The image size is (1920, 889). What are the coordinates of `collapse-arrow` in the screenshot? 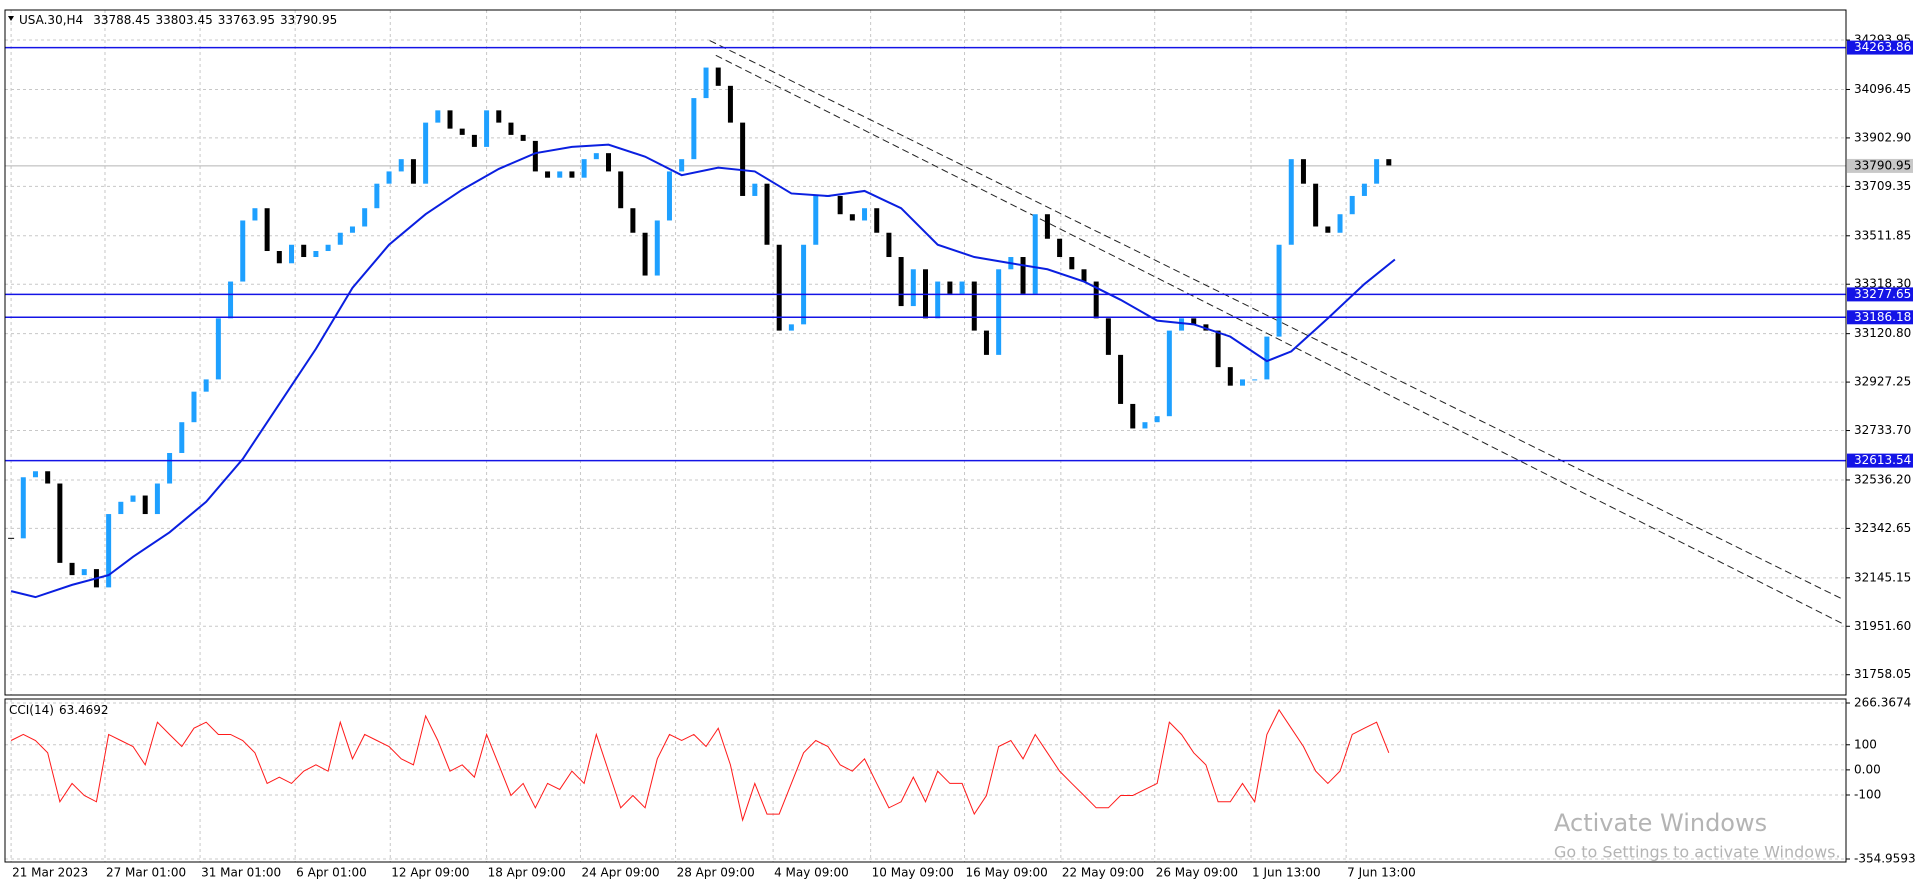 It's located at (11, 18).